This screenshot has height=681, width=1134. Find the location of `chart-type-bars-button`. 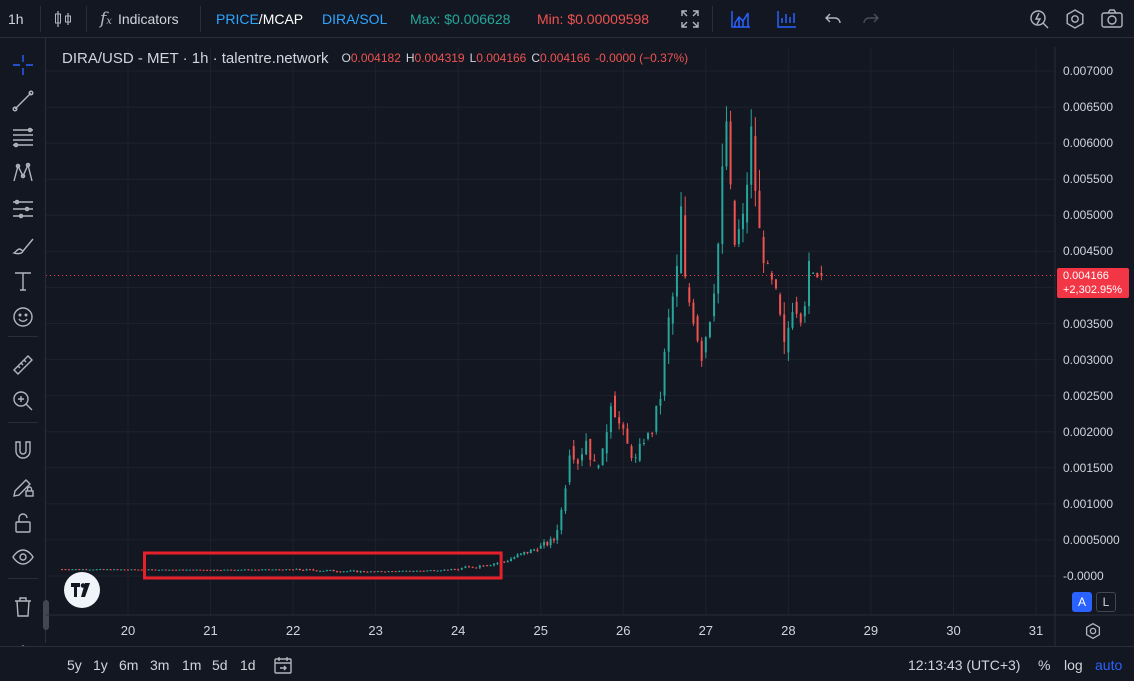

chart-type-bars-button is located at coordinates (787, 19).